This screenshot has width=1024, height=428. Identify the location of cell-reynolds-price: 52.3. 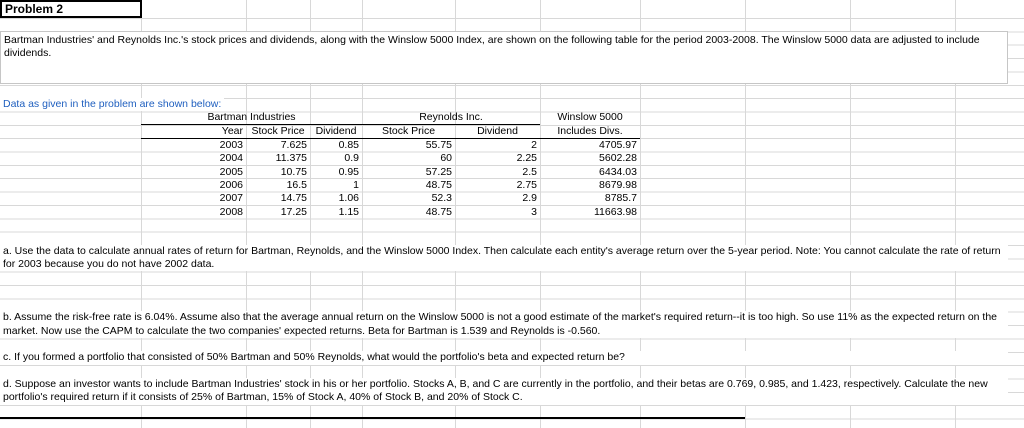
(441, 198).